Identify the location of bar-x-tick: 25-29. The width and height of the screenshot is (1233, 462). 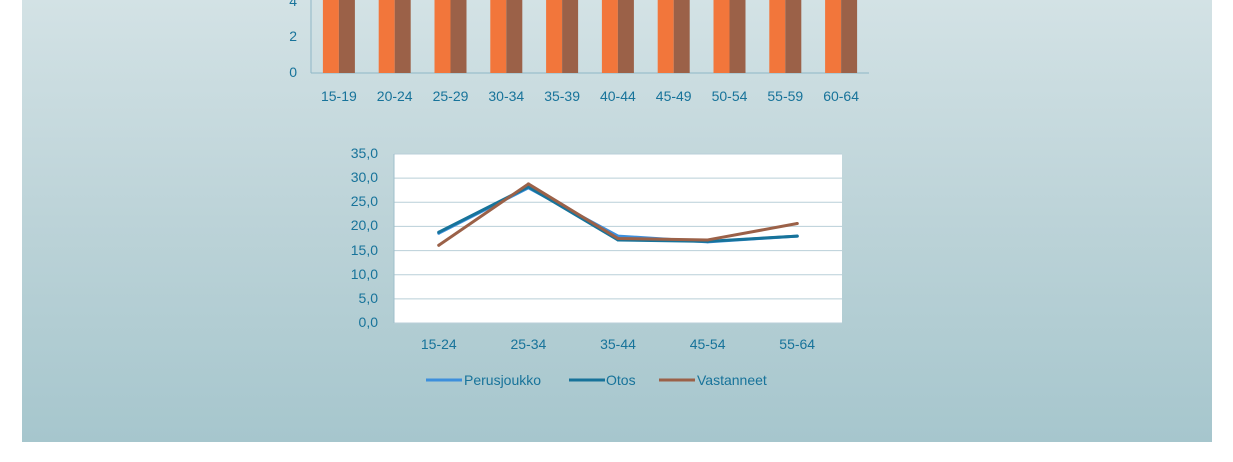
(451, 96).